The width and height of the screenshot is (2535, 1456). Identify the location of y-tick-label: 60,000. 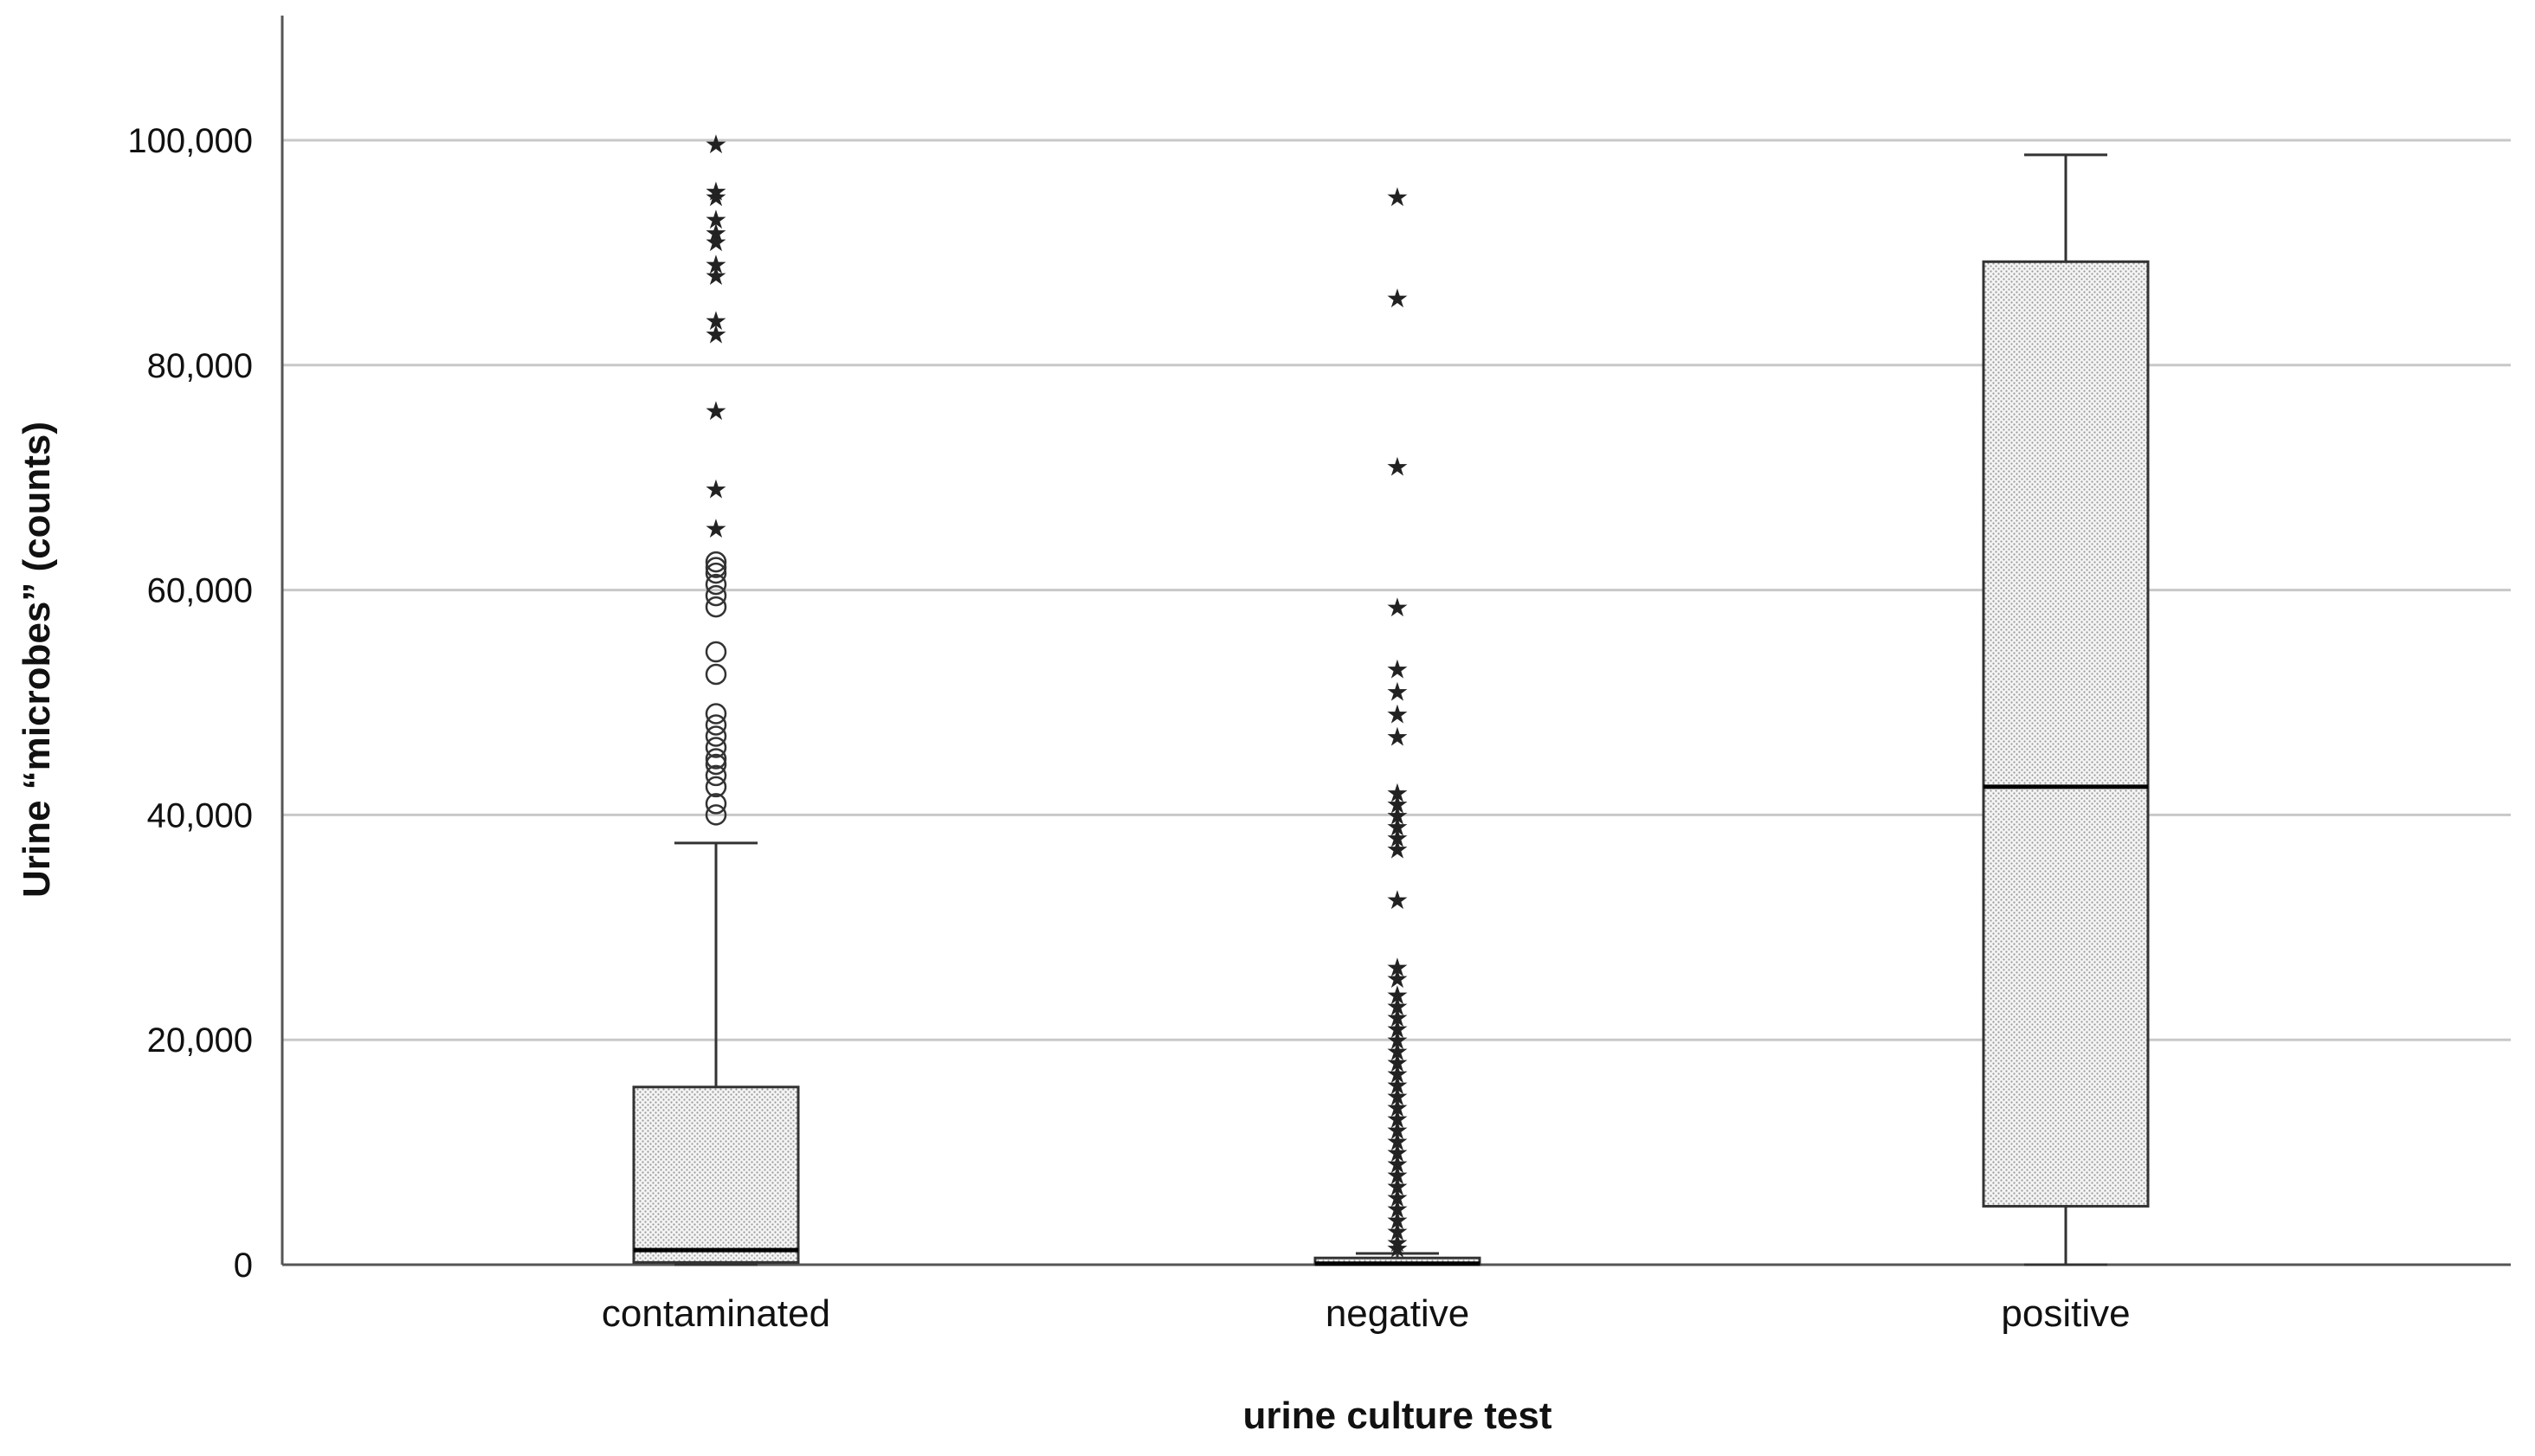
(200, 591).